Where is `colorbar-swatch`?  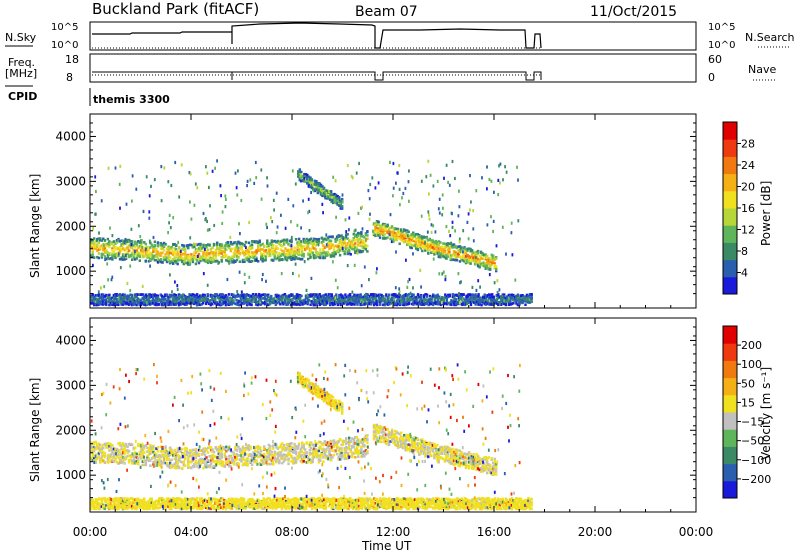
colorbar-swatch is located at coordinates (730, 148).